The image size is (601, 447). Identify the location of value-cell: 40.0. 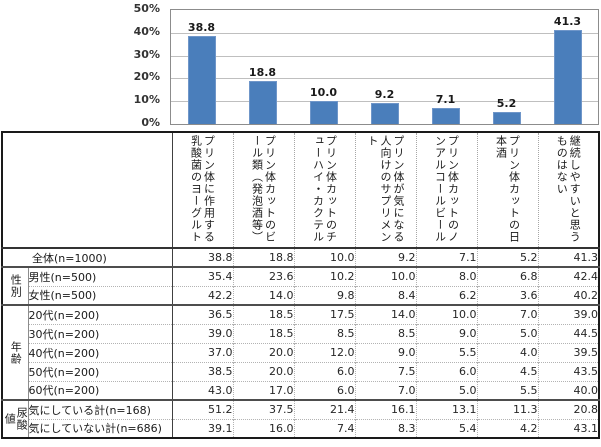
(568, 390).